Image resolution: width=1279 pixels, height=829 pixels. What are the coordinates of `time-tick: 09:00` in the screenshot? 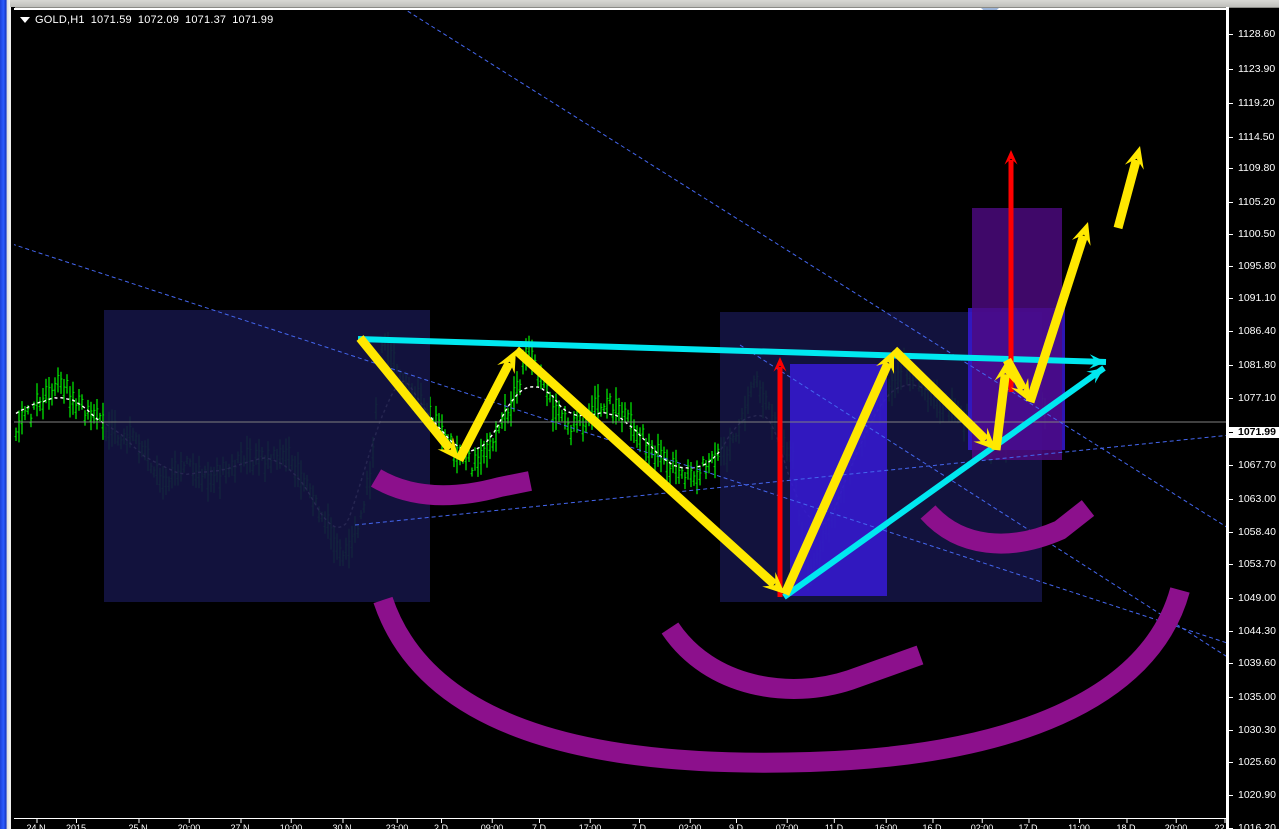 It's located at (492, 824).